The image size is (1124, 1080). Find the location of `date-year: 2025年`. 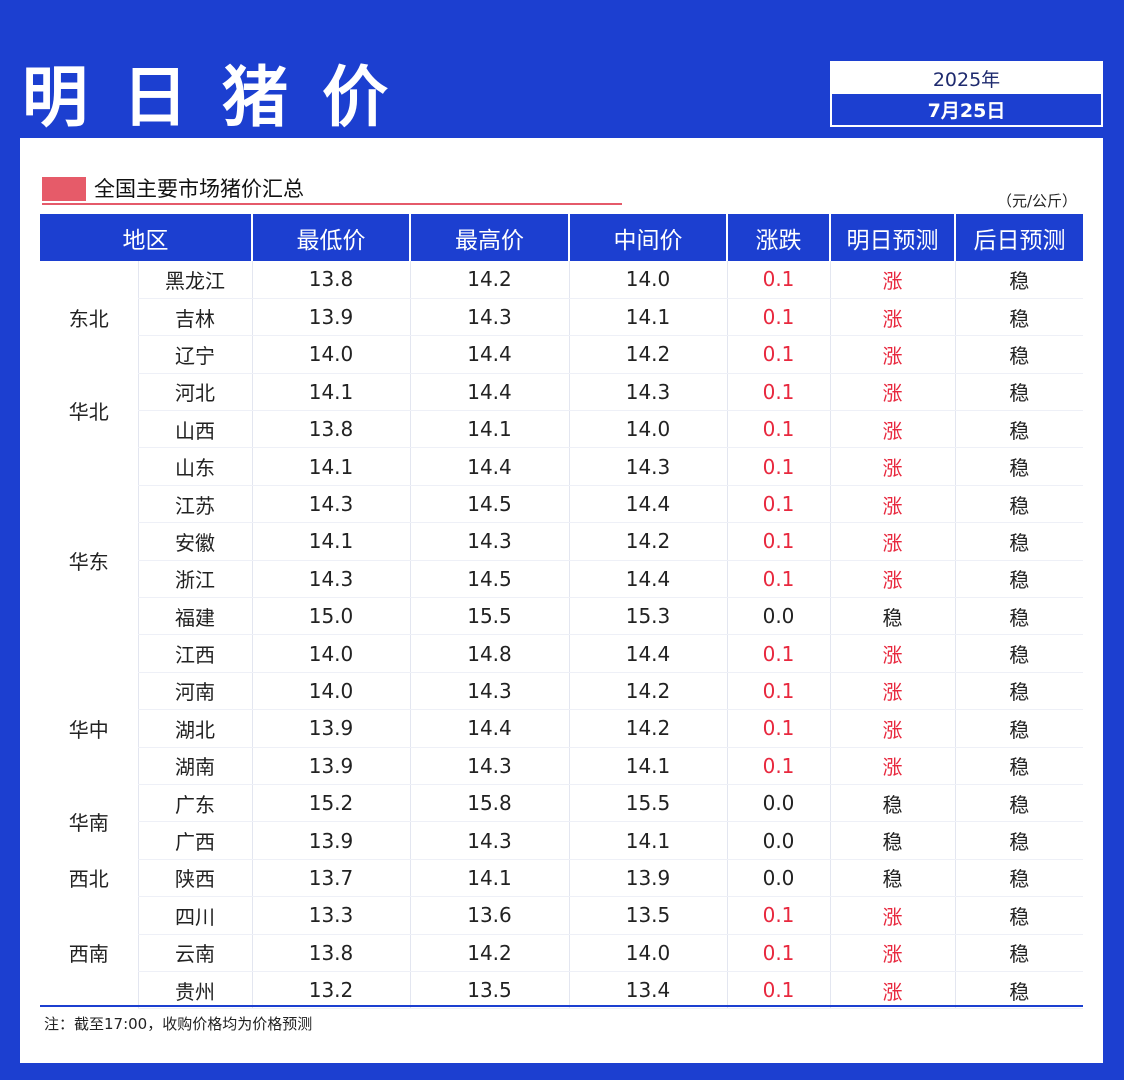

date-year: 2025年 is located at coordinates (966, 78).